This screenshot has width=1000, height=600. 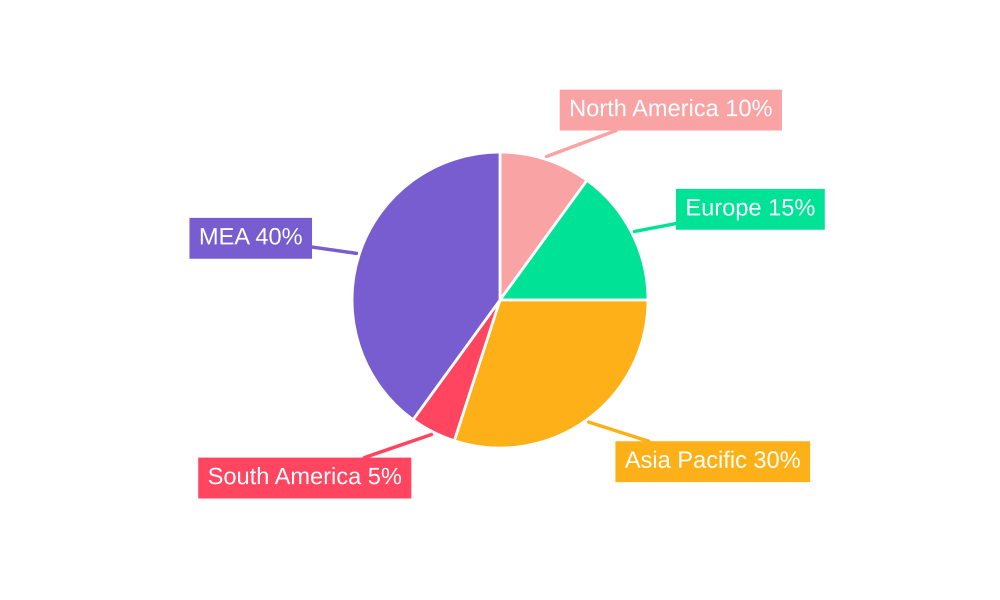 What do you see at coordinates (751, 209) in the screenshot?
I see `slice-label: Europe 15%` at bounding box center [751, 209].